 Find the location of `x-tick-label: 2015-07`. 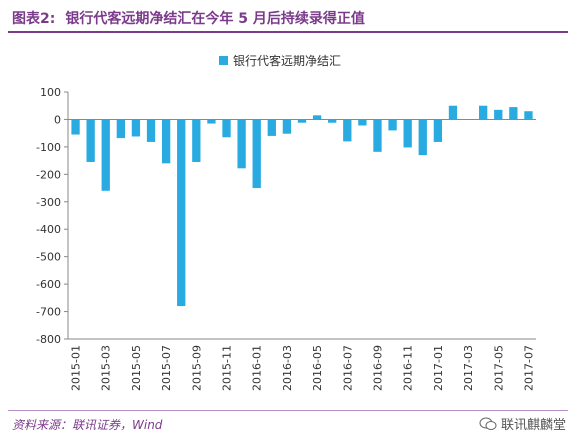

x-tick-label: 2015-07 is located at coordinates (166, 368).